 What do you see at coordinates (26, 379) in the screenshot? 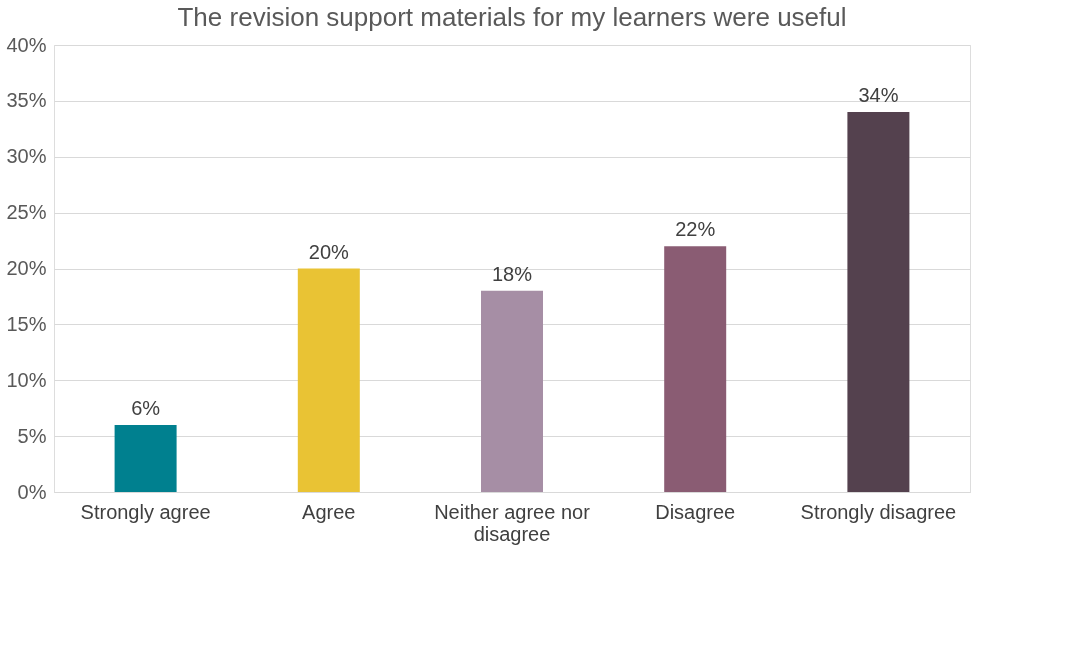
I see `y-tick-label: 10%` at bounding box center [26, 379].